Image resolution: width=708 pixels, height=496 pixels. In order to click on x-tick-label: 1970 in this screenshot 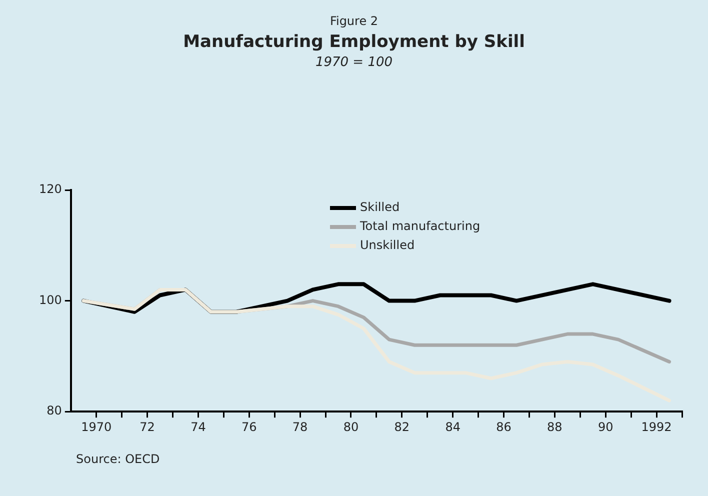, I will do `click(96, 427)`.